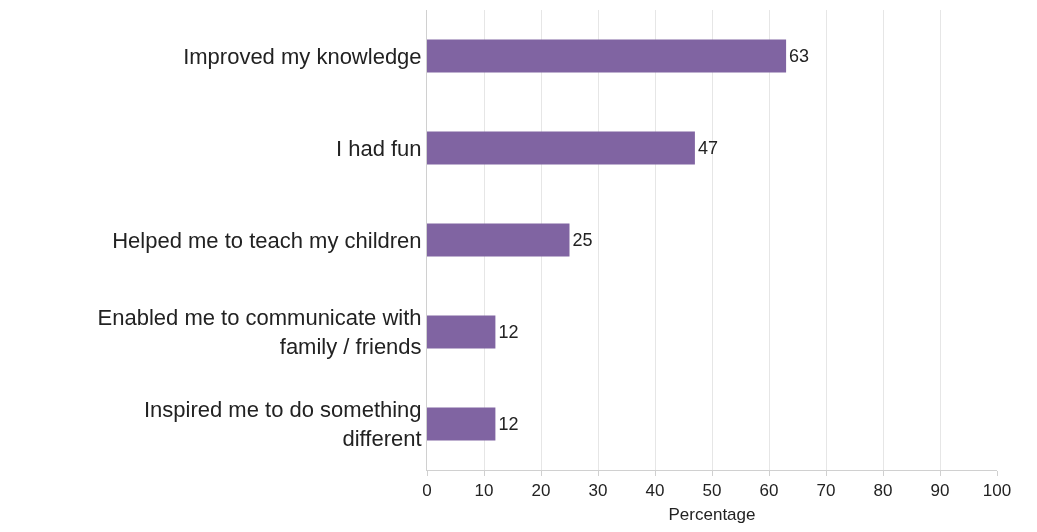  I want to click on x-tick-label: 10, so click(484, 491).